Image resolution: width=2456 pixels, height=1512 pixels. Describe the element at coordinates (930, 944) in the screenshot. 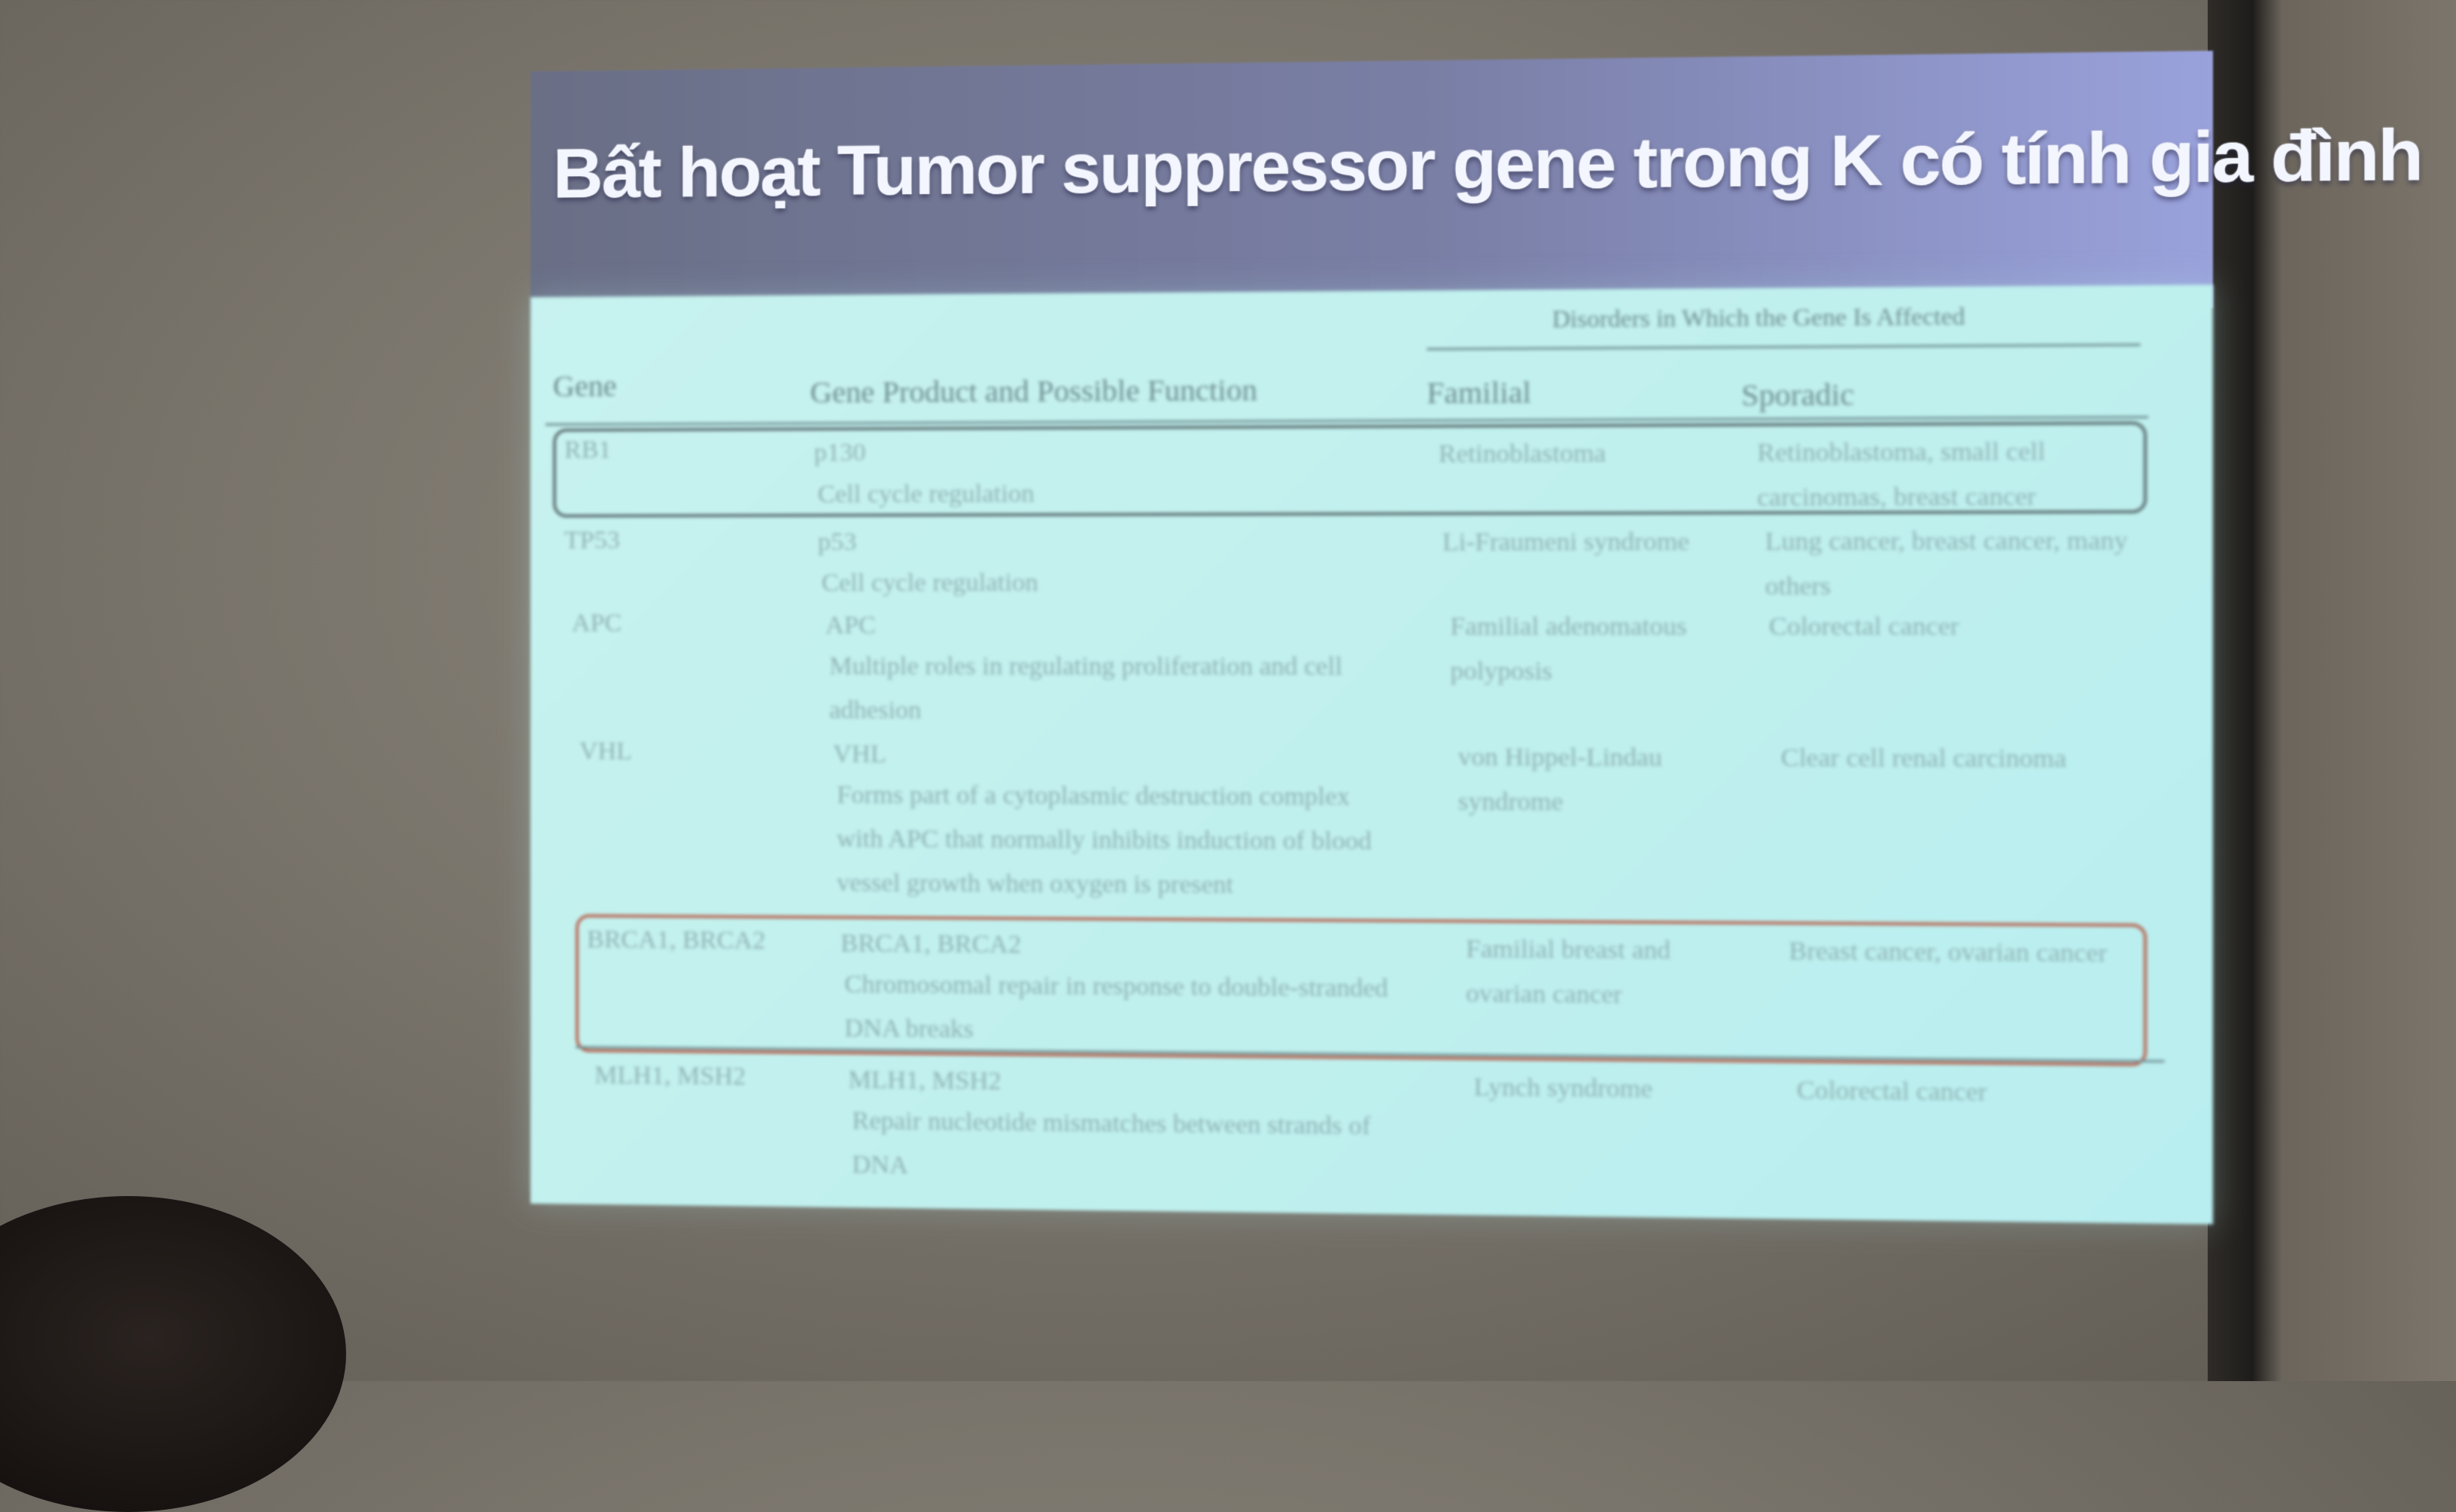

I see `table-row-brca-product: BRCA1, BRCA2` at that location.